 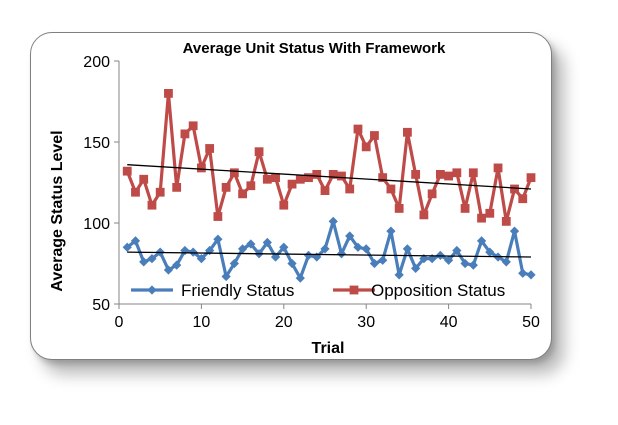 What do you see at coordinates (449, 322) in the screenshot?
I see `x-tick-label: 40` at bounding box center [449, 322].